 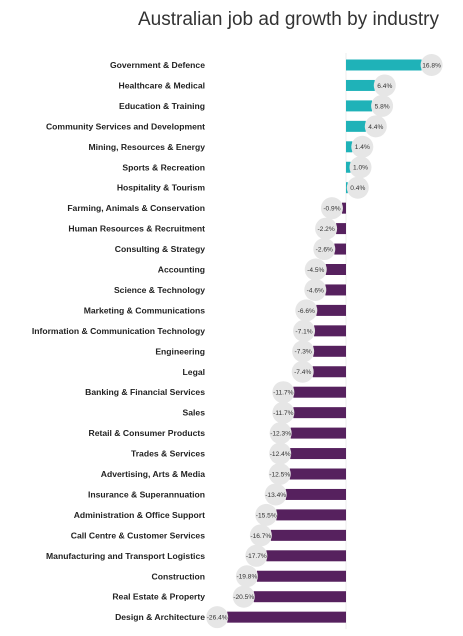 I want to click on value-label: -6.6%, so click(x=306, y=311).